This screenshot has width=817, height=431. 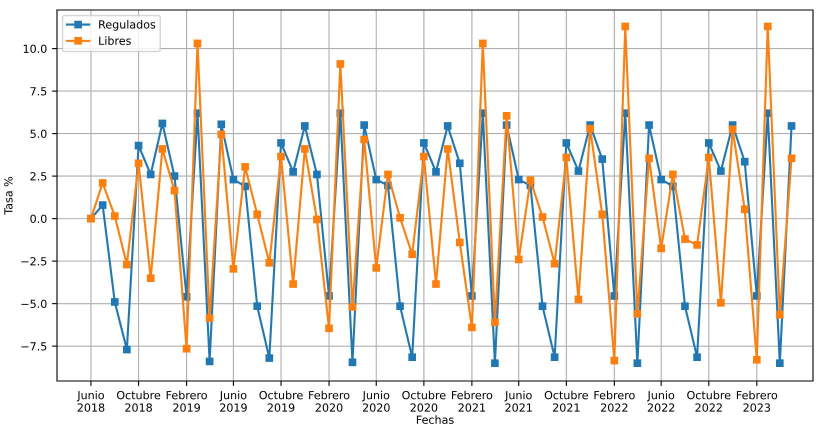 I want to click on y-tick-label: 10.0, so click(x=35, y=48).